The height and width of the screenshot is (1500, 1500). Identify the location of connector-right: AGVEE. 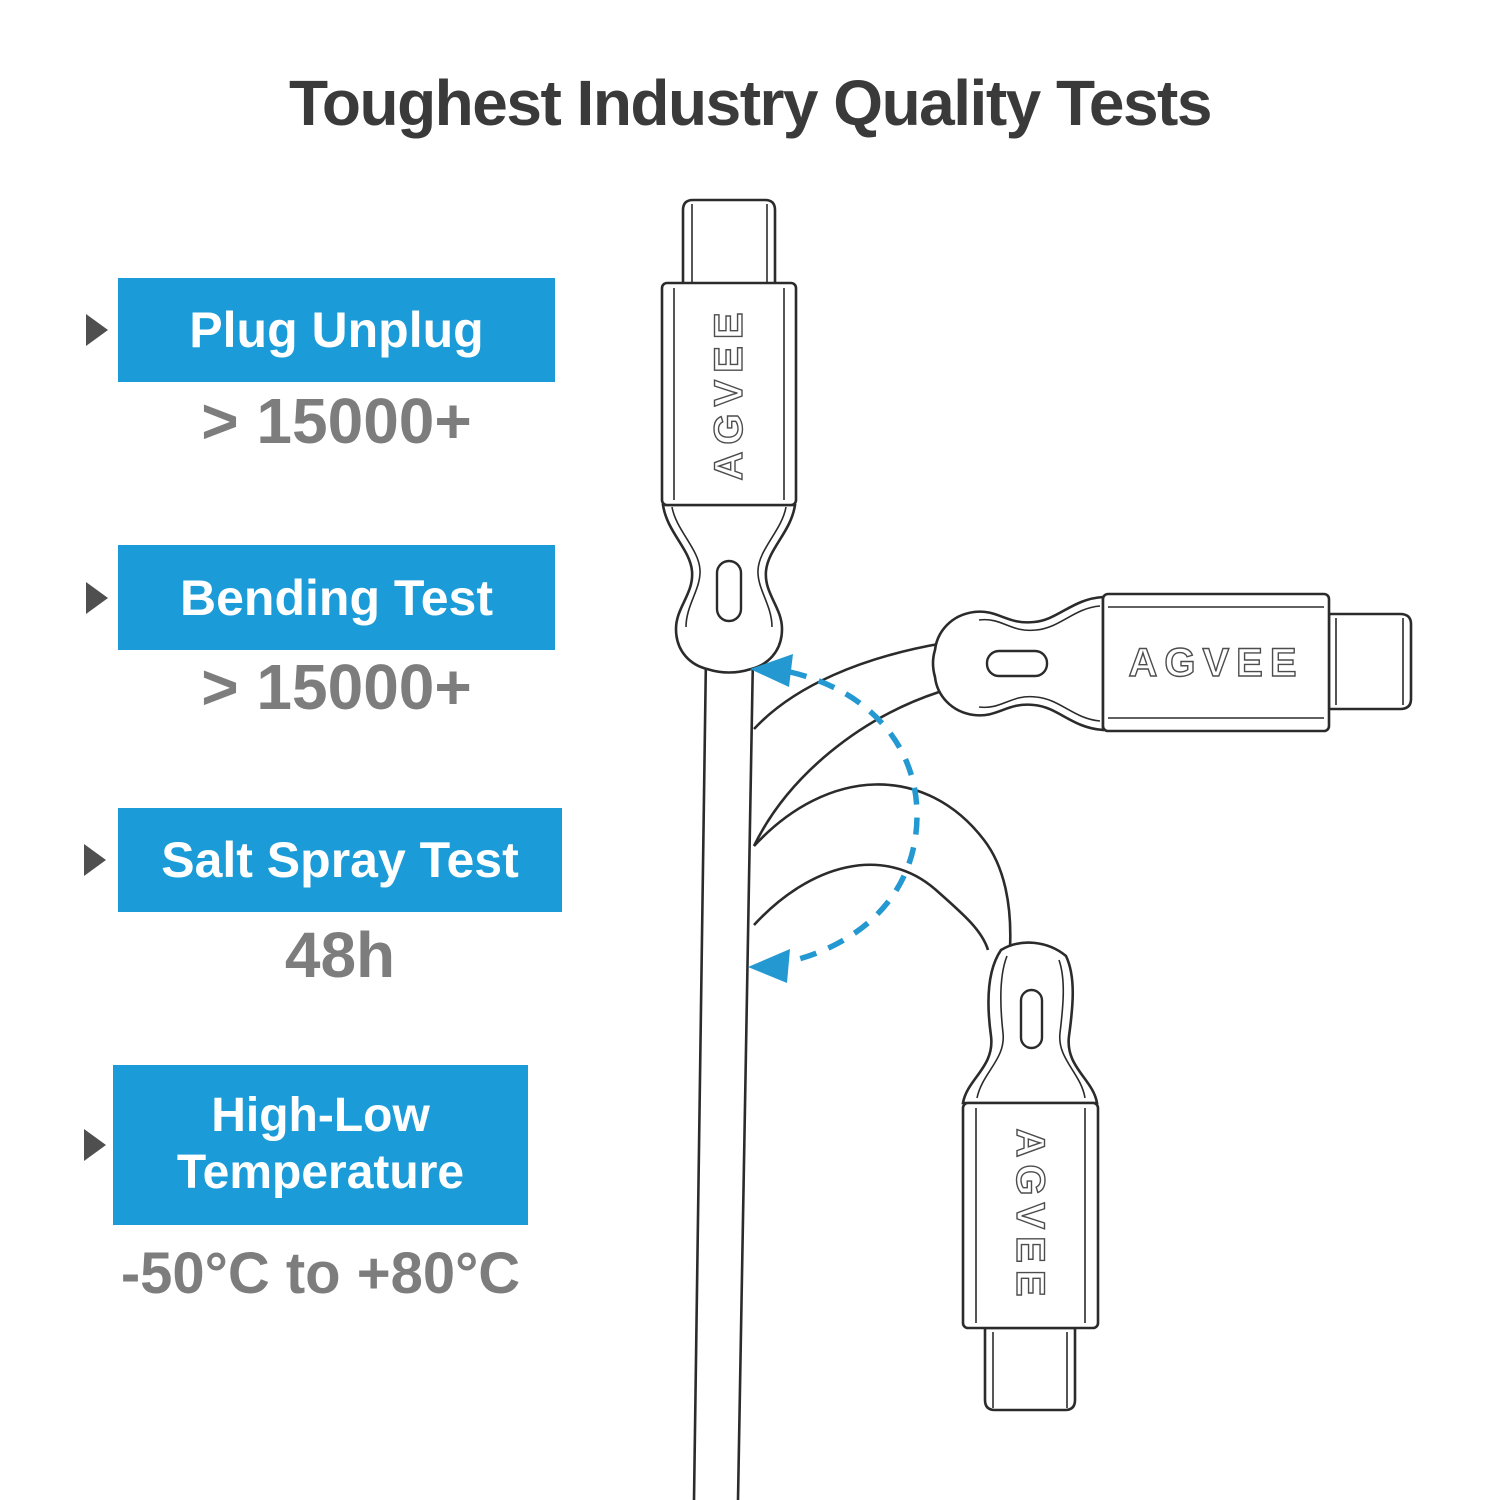
(1172, 662).